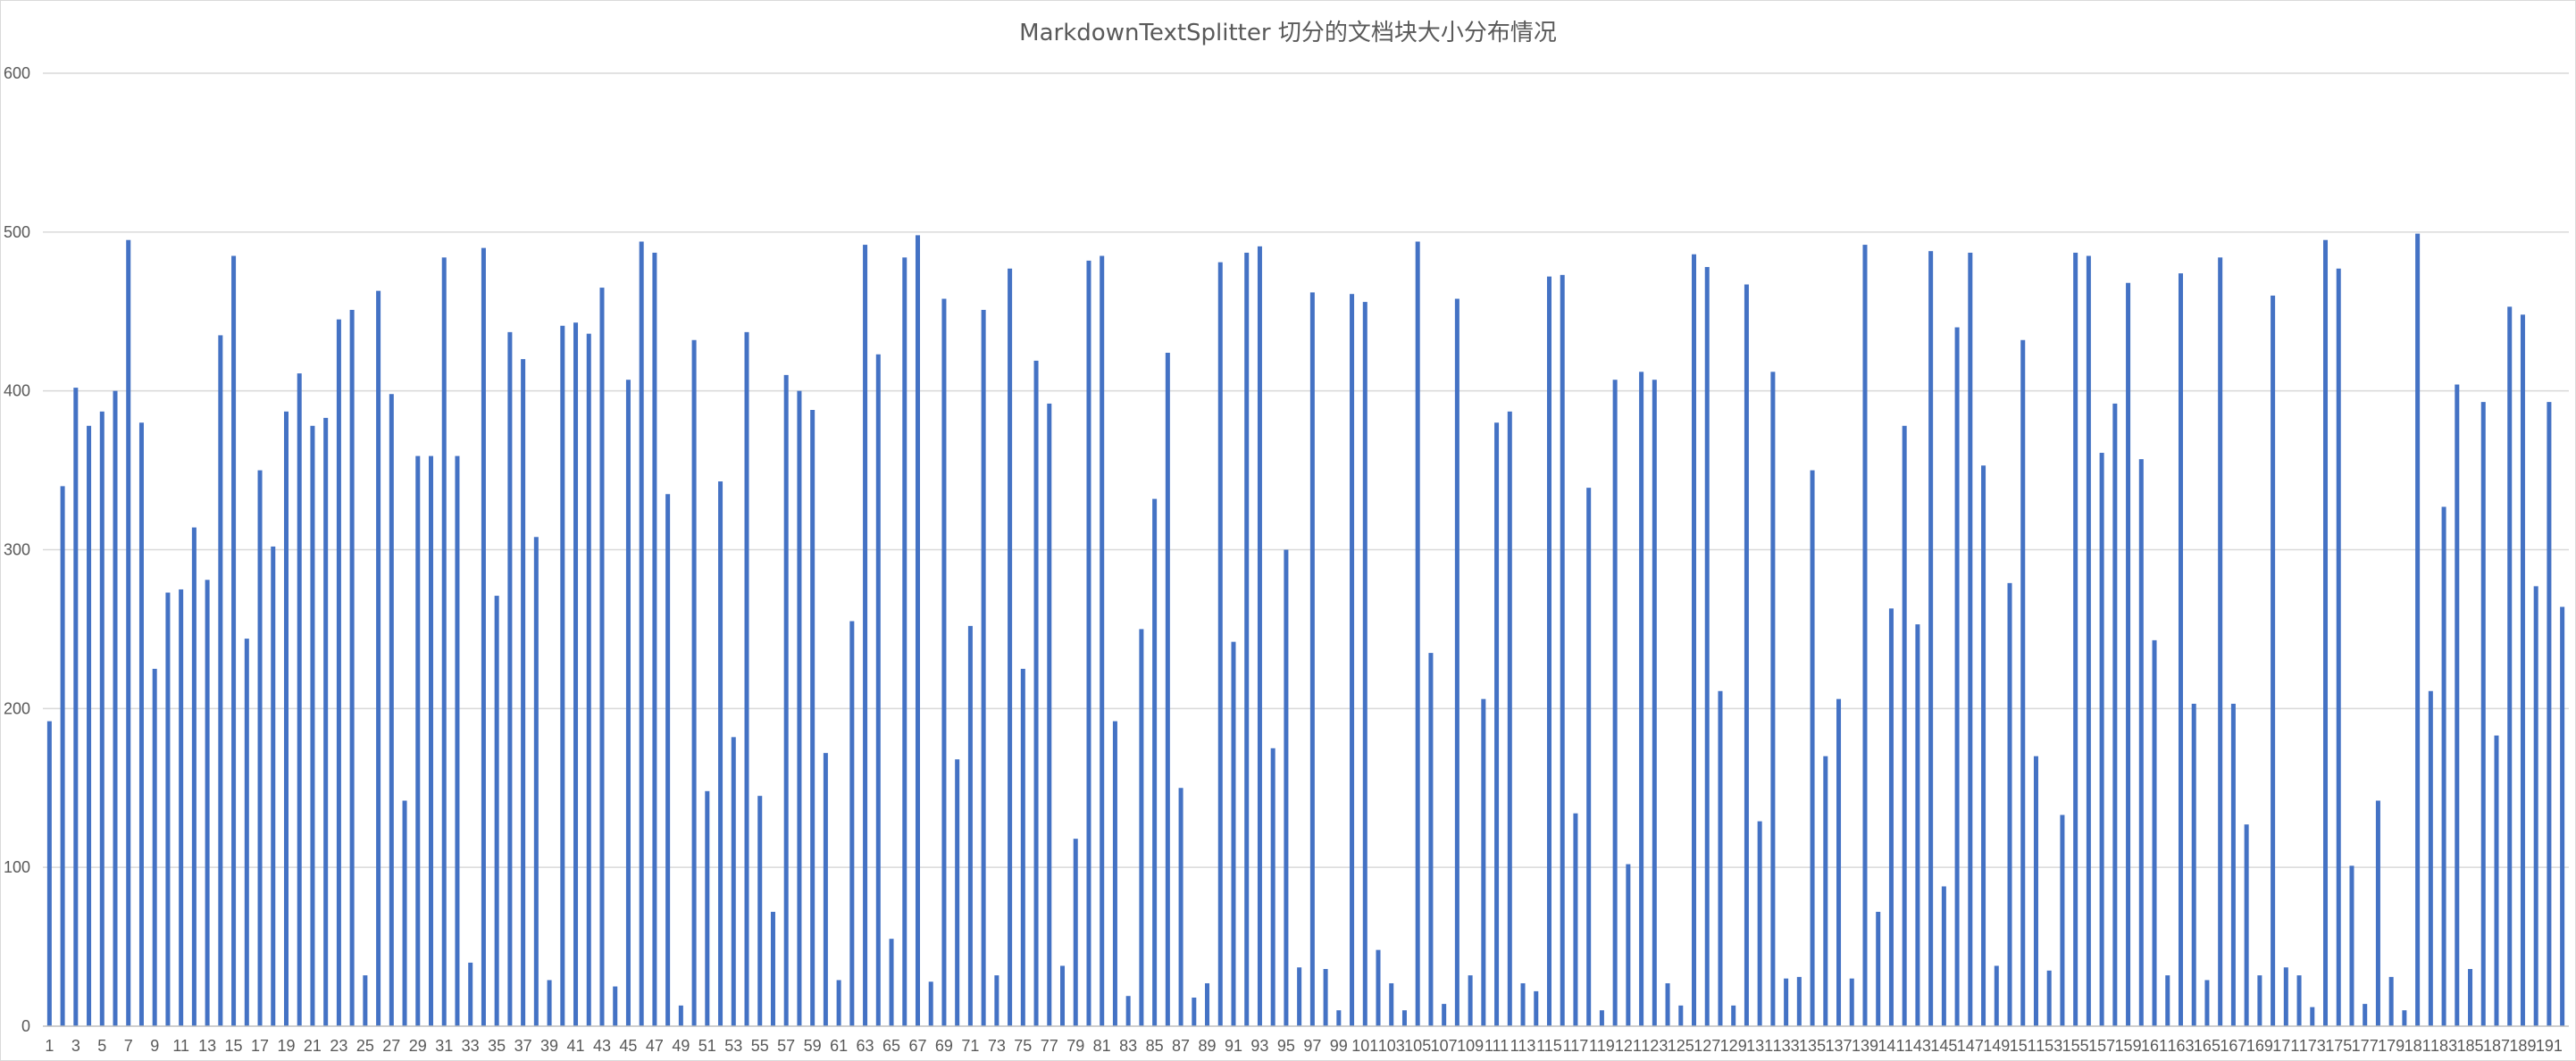 Image resolution: width=2576 pixels, height=1061 pixels. I want to click on x-tick-label: 87, so click(1181, 1046).